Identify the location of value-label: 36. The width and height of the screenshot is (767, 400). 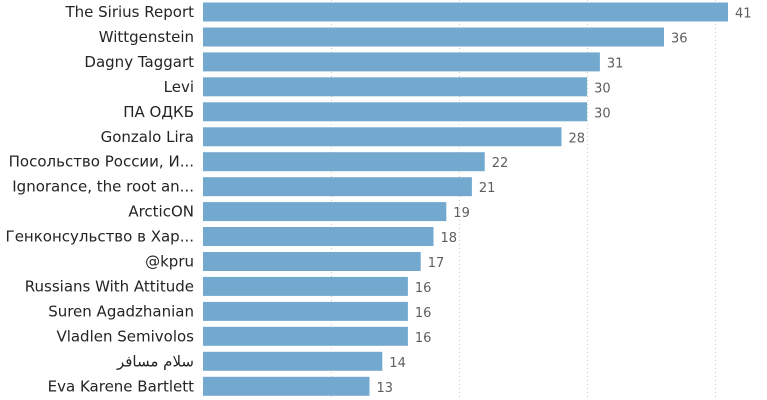
(679, 38).